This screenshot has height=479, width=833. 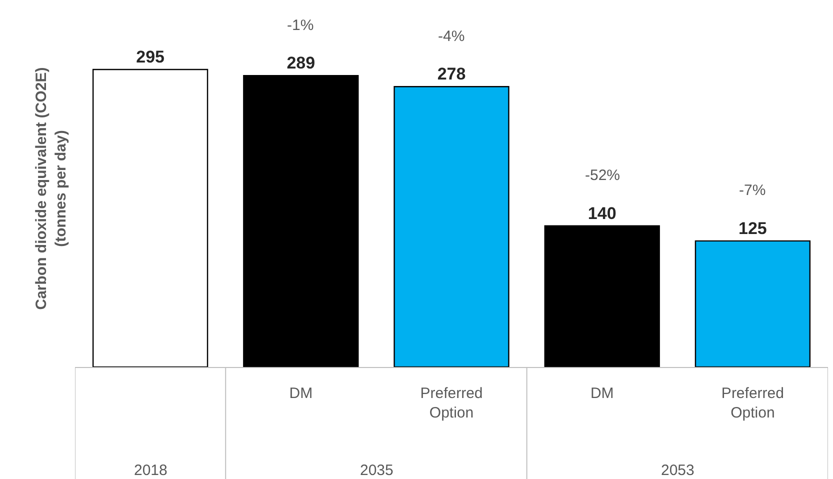 I want to click on annotation: -4%, so click(x=451, y=36).